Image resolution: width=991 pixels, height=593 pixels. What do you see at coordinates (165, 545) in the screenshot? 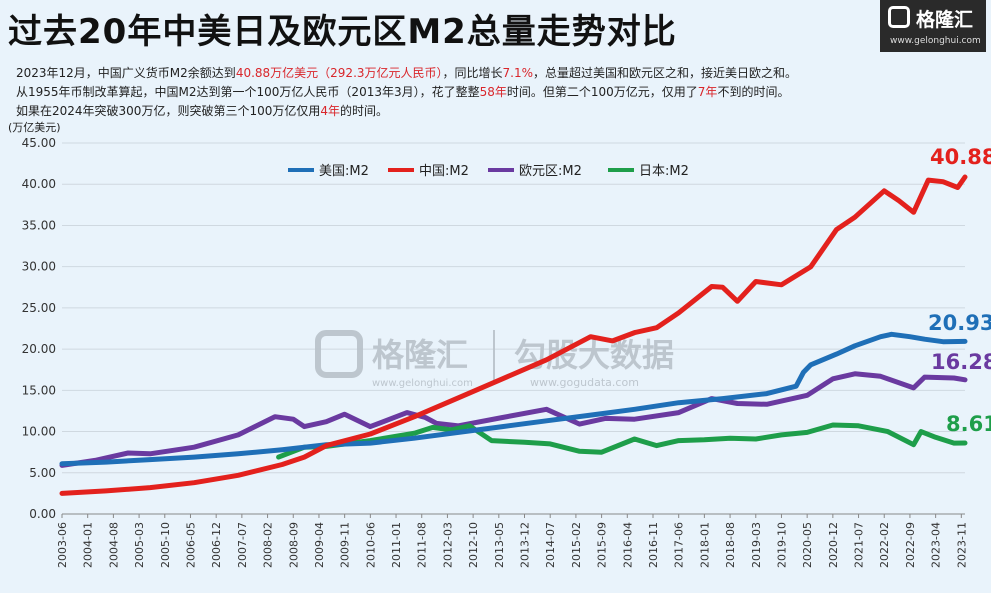
I see `x-tick-label: 2005-10` at bounding box center [165, 545].